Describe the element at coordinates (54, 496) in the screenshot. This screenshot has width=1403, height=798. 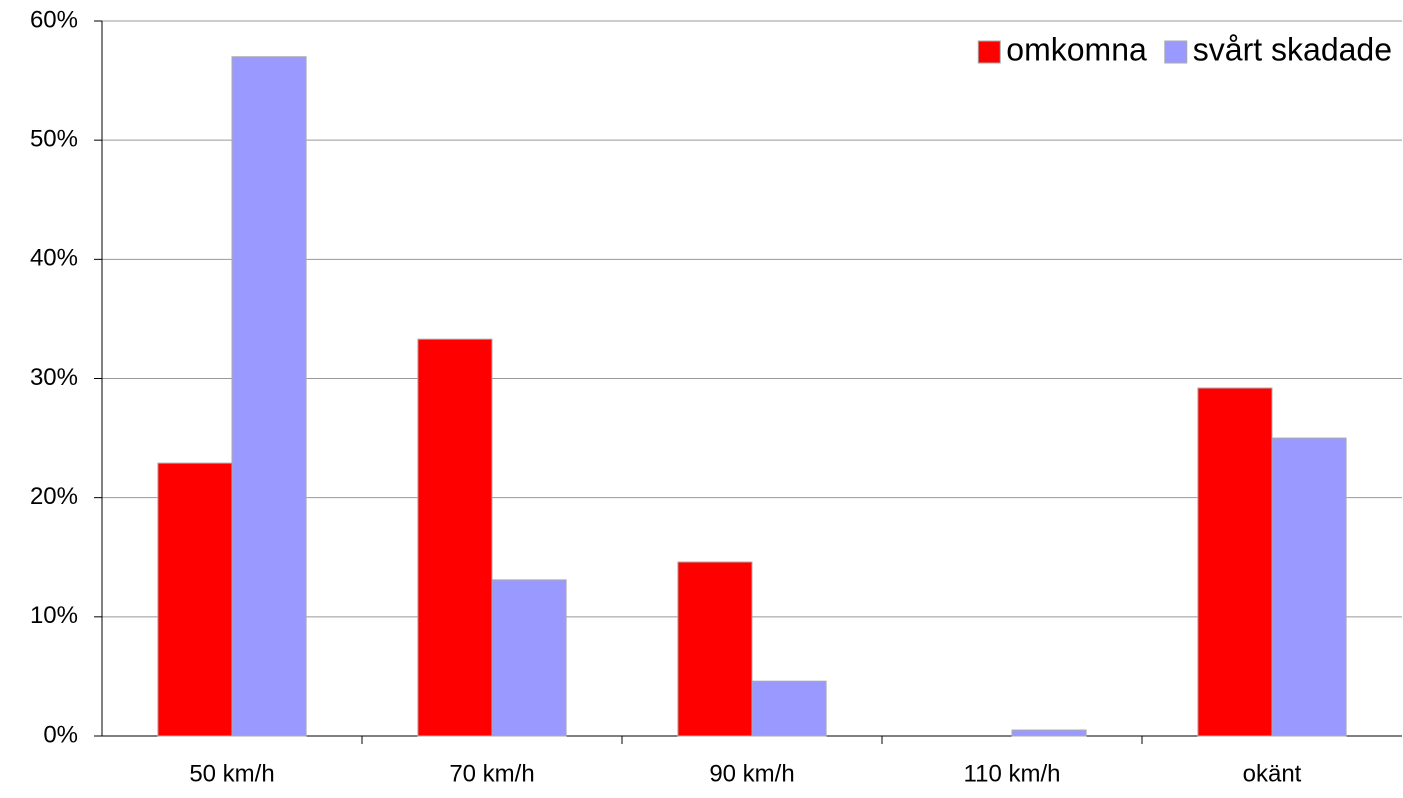
I see `y-tick-label: 20%` at that location.